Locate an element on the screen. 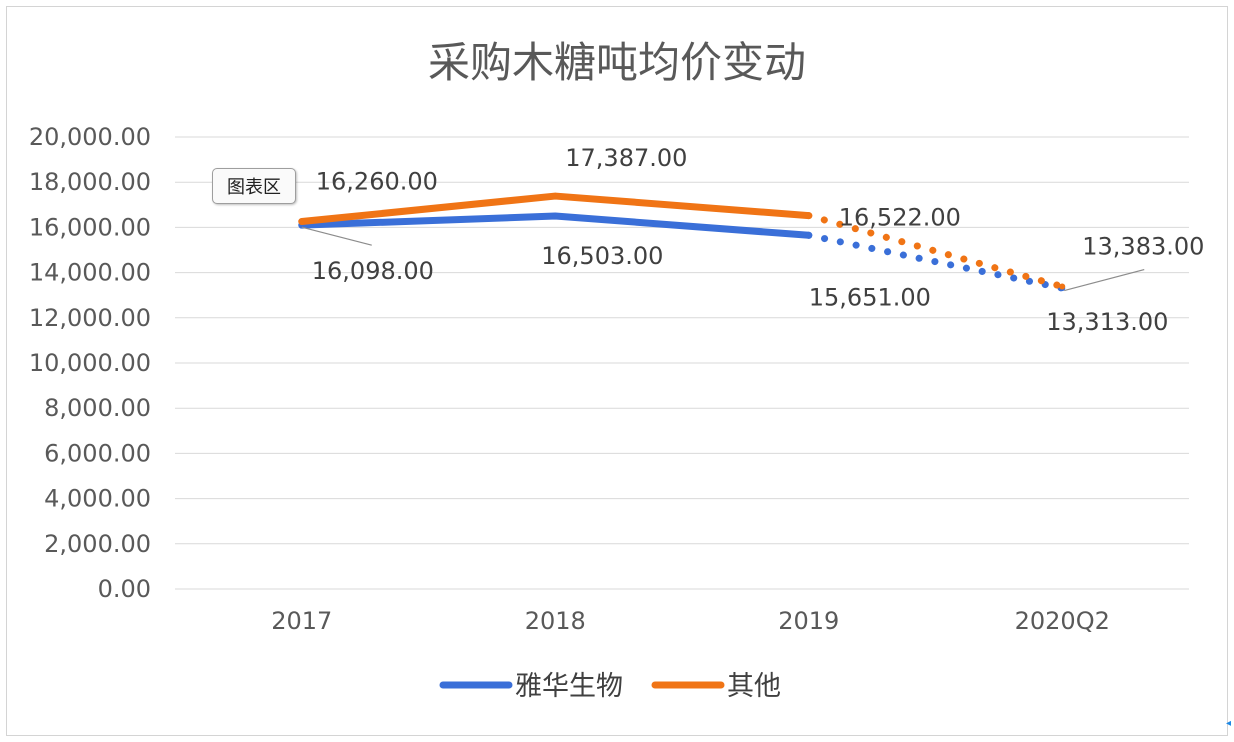 This screenshot has height=742, width=1234. data-label: 13,313.00 is located at coordinates (1107, 322).